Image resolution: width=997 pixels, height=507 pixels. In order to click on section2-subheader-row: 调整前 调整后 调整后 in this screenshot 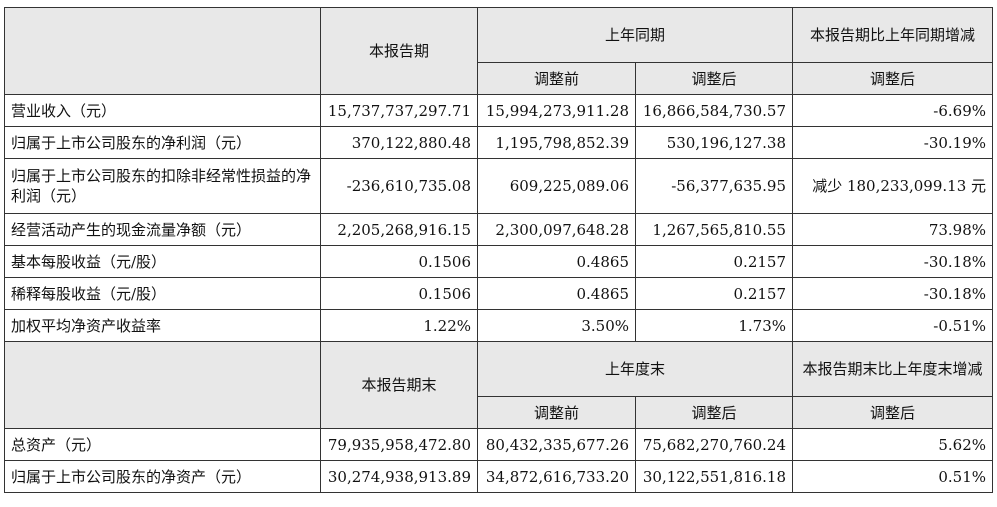, I will do `click(499, 412)`.